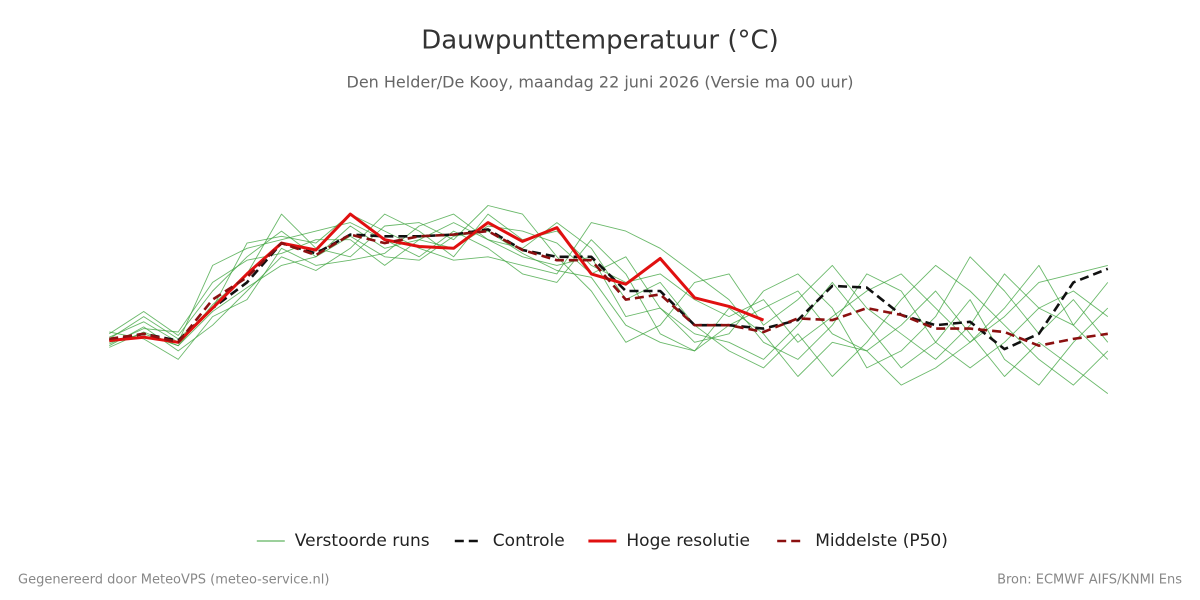  What do you see at coordinates (881, 541) in the screenshot?
I see `legend-label: Middelste (P50)` at bounding box center [881, 541].